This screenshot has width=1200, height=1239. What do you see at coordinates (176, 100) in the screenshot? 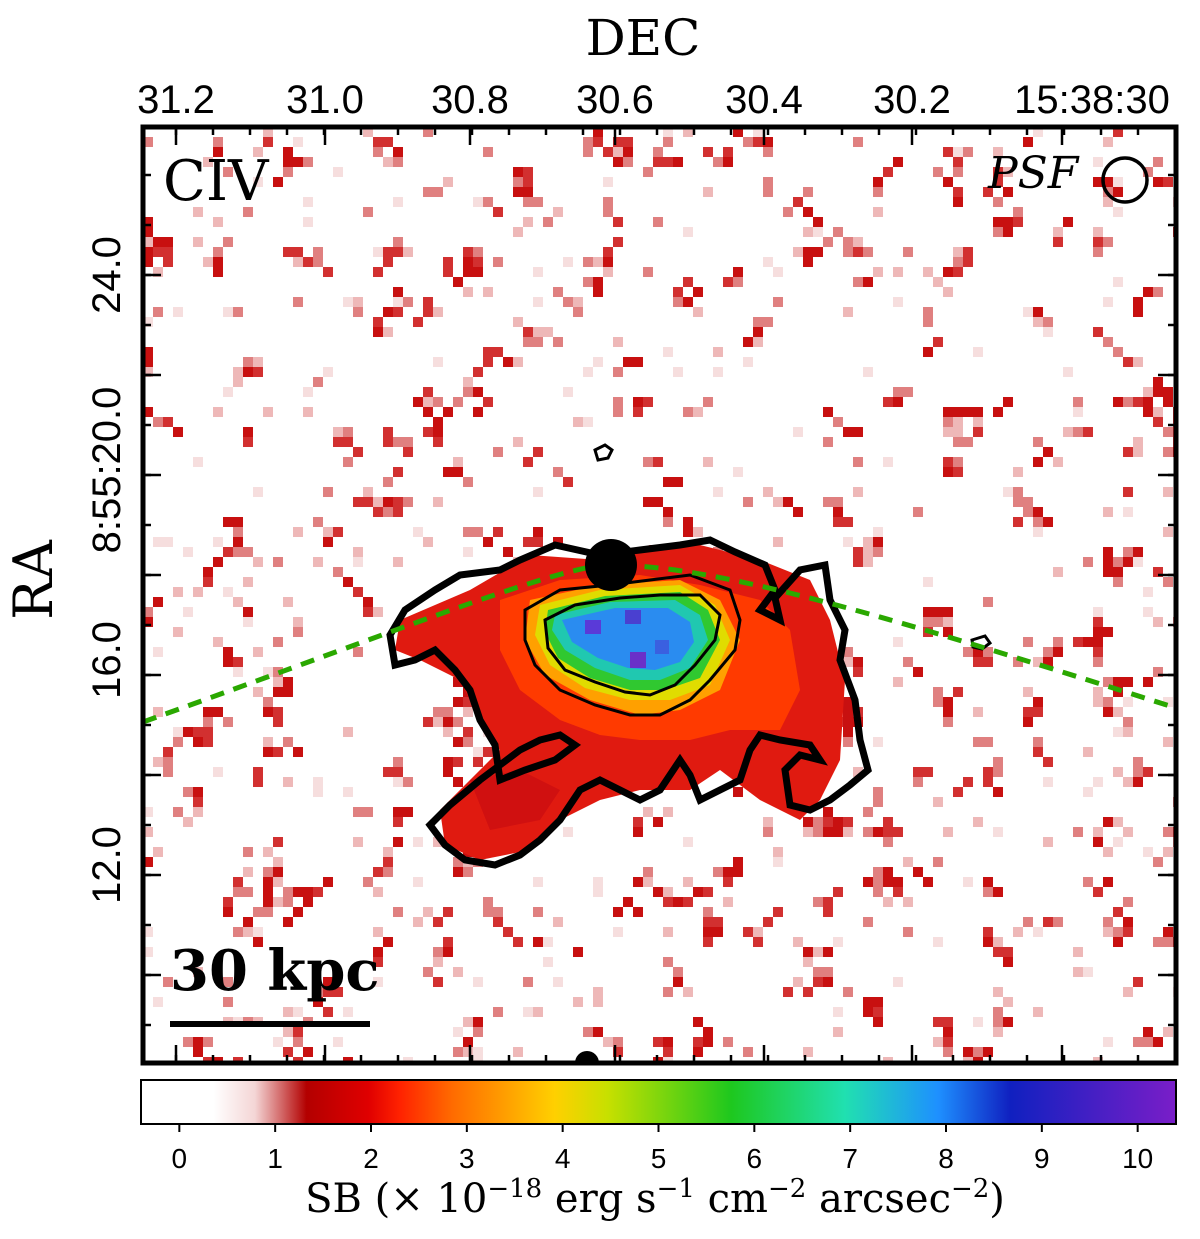
I see `x-tick-label: 31.2` at bounding box center [176, 100].